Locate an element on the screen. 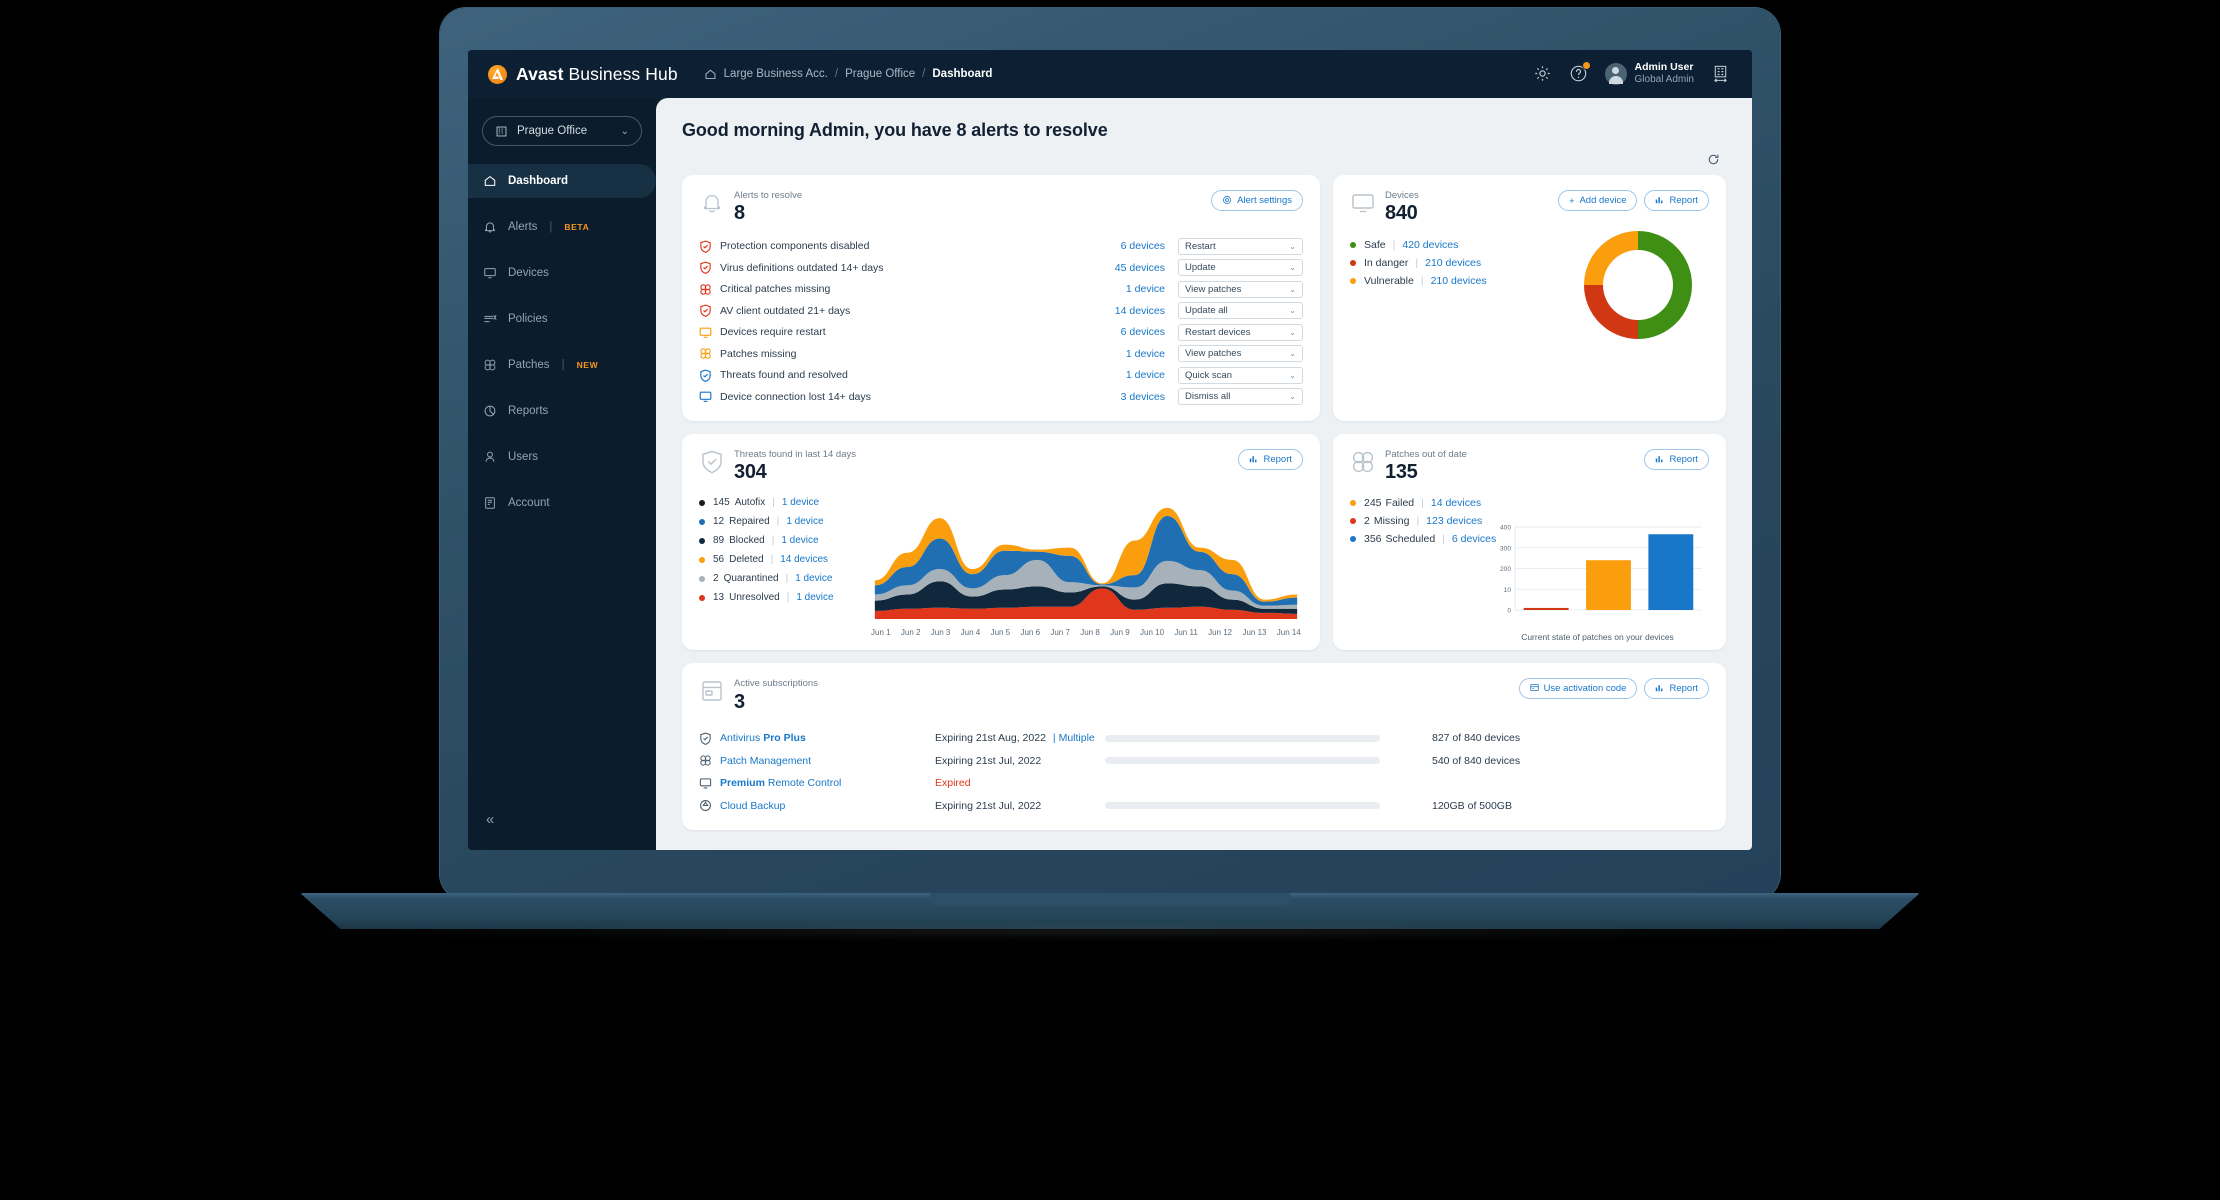 This screenshot has width=2220, height=1200. subscription-multiple-link: | Multiple is located at coordinates (1073, 738).